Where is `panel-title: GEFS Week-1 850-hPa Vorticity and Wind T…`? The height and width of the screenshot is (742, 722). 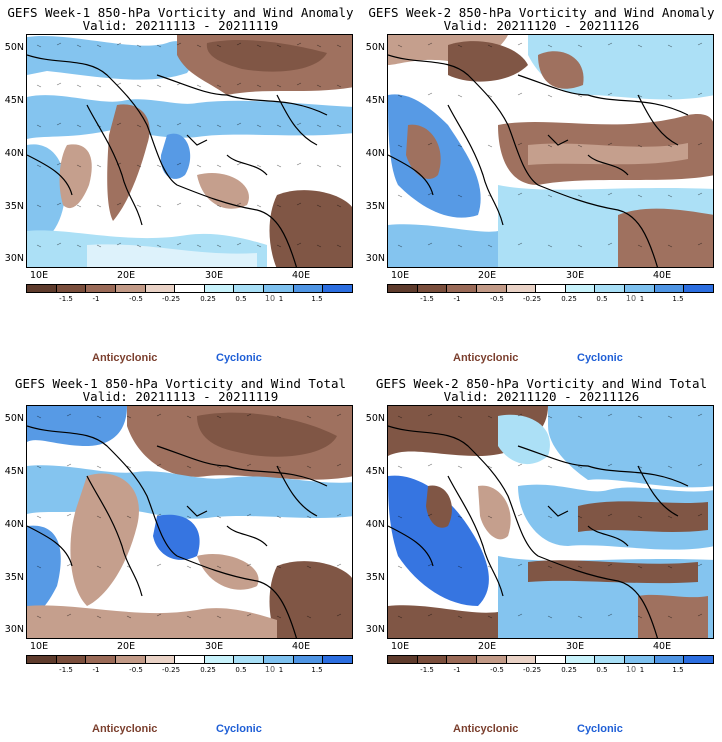 panel-title: GEFS Week-1 850-hPa Vorticity and Wind T… is located at coordinates (180, 383).